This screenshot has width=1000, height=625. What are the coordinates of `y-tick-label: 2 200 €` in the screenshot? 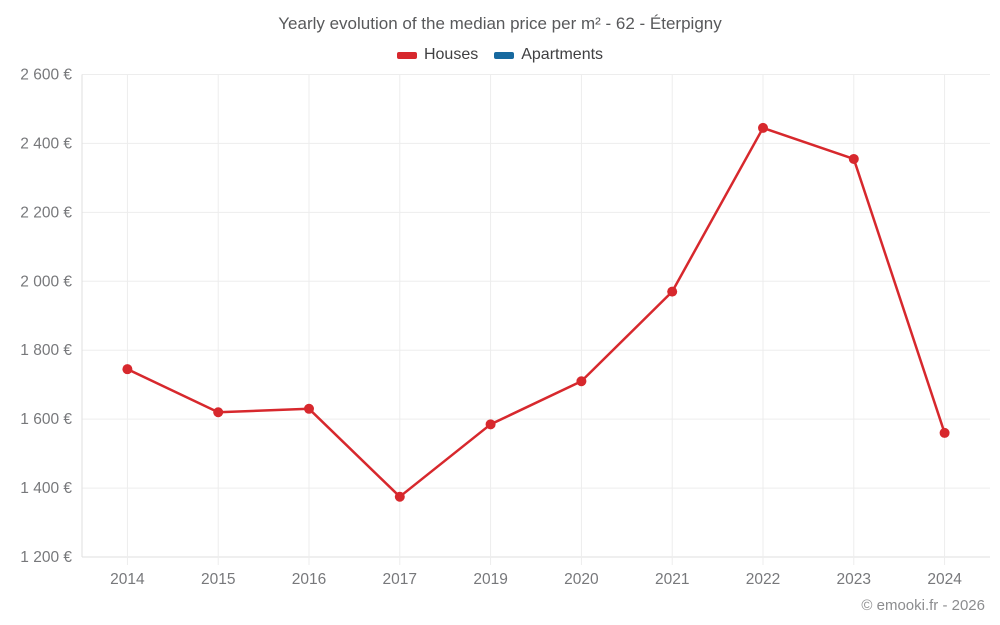 It's located at (46, 212).